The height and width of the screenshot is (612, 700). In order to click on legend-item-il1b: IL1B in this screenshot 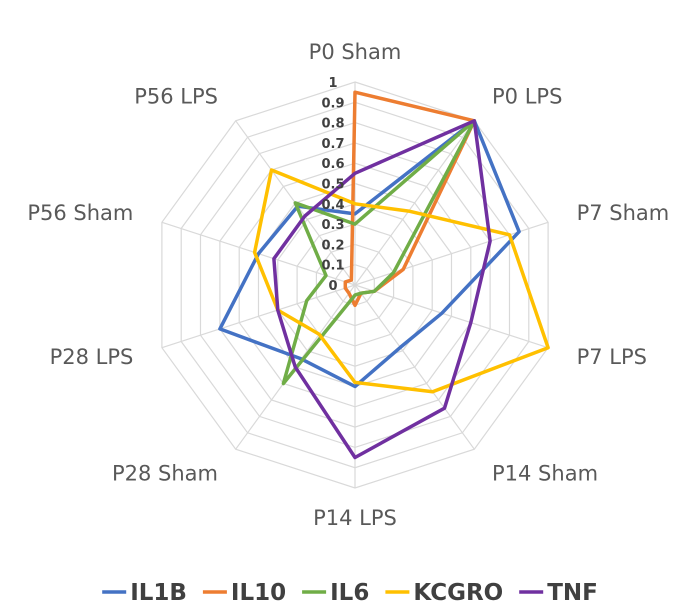, I will do `click(144, 593)`.